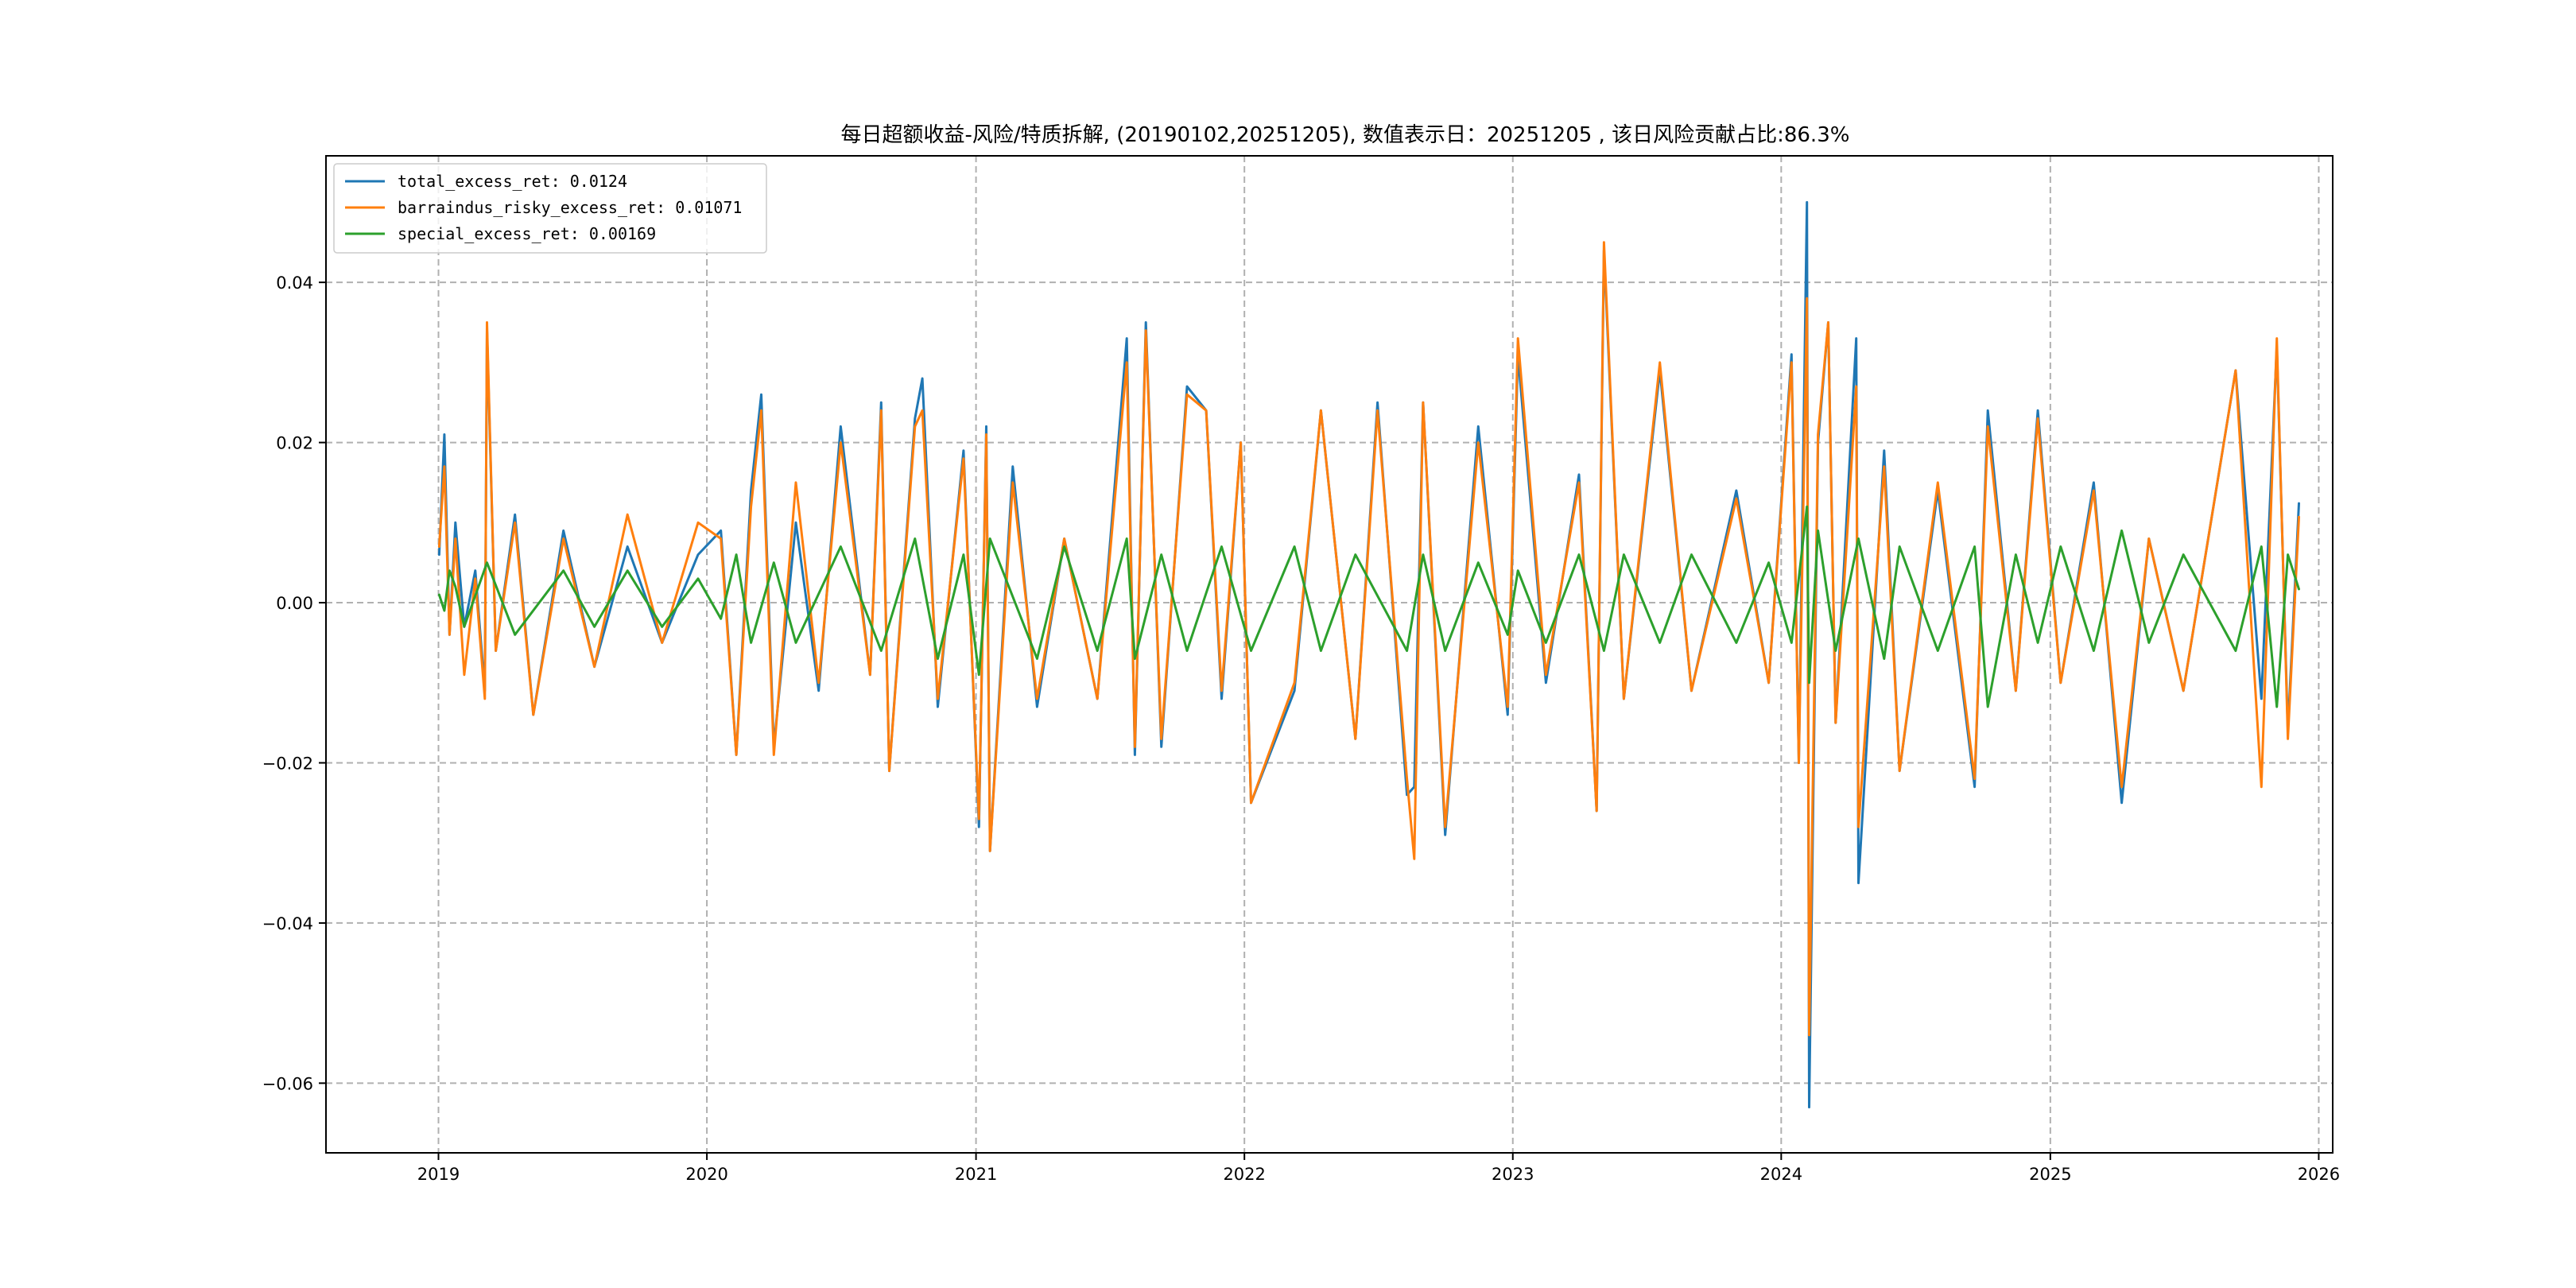 The width and height of the screenshot is (2576, 1288). What do you see at coordinates (294, 443) in the screenshot?
I see `y-tick-label: 0.02` at bounding box center [294, 443].